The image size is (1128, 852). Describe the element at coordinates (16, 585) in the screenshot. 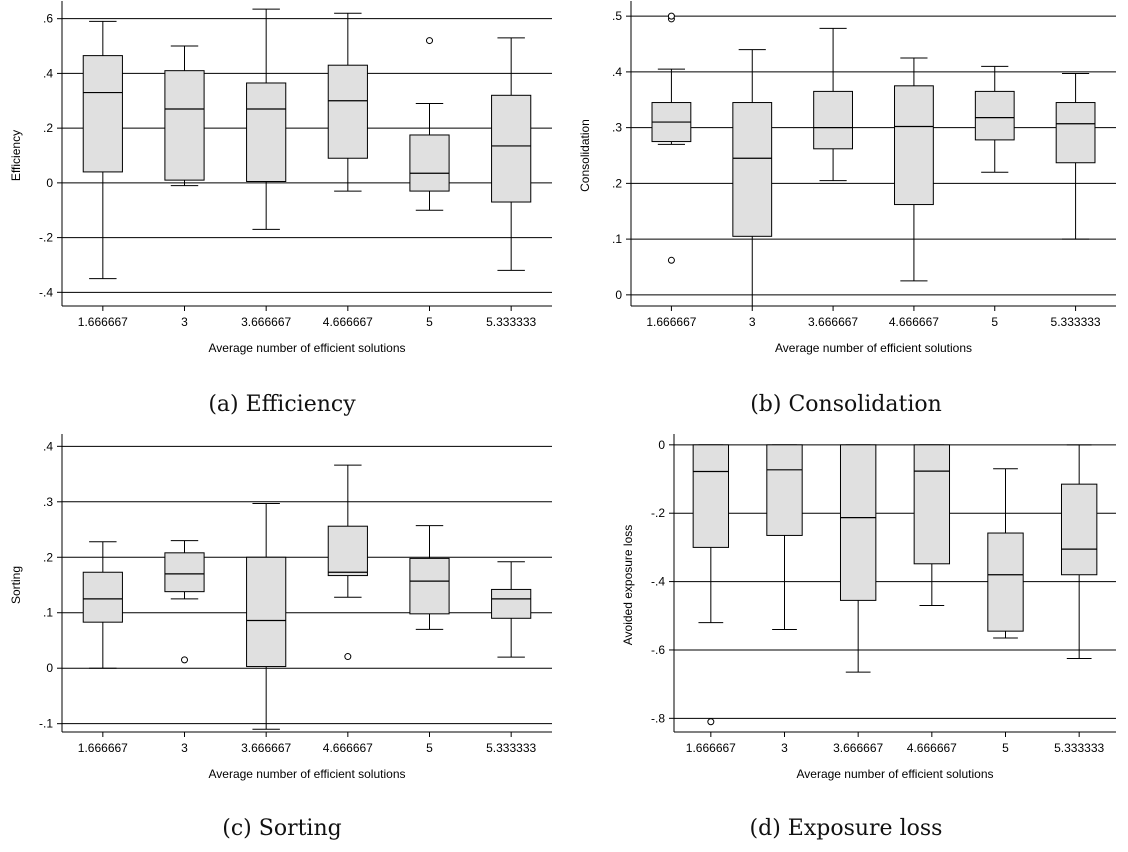

I see `y-axis-label: Sorting` at that location.